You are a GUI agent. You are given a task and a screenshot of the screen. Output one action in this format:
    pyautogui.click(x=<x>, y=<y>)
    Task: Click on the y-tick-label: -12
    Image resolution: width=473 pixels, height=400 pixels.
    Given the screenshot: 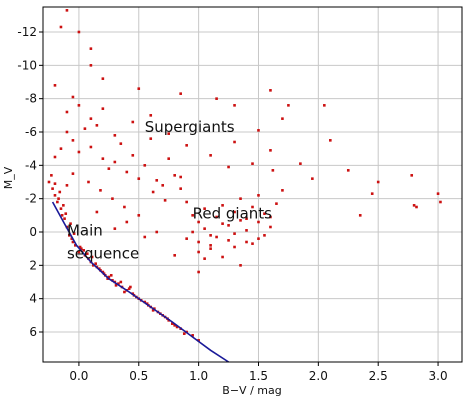 What is the action you would take?
    pyautogui.click(x=27, y=32)
    